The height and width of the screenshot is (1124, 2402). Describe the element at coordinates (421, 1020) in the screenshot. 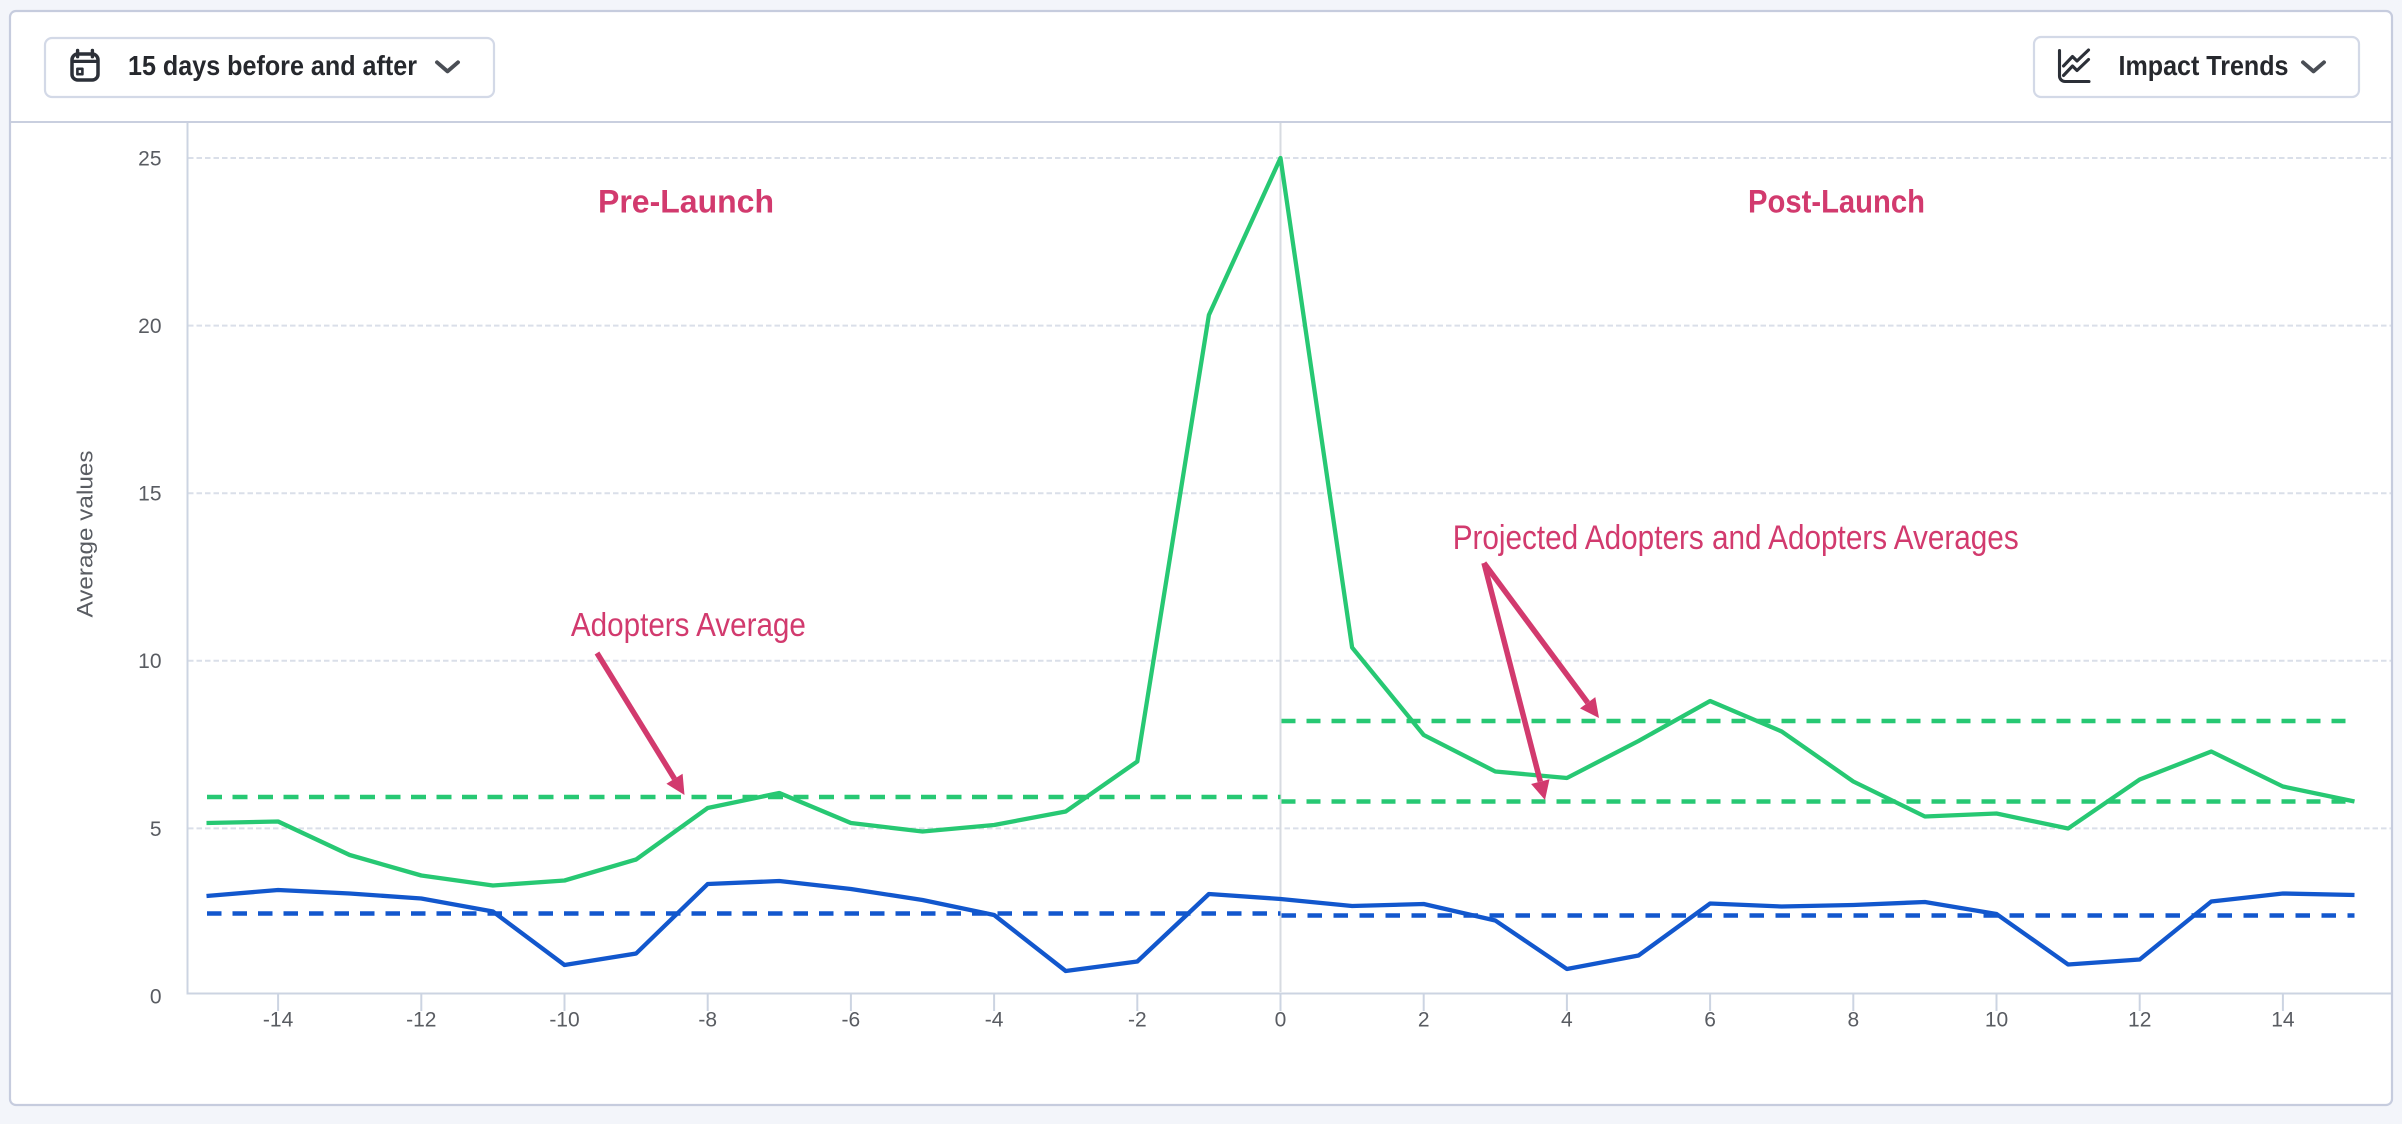

I see `svg-text: -12` at that location.